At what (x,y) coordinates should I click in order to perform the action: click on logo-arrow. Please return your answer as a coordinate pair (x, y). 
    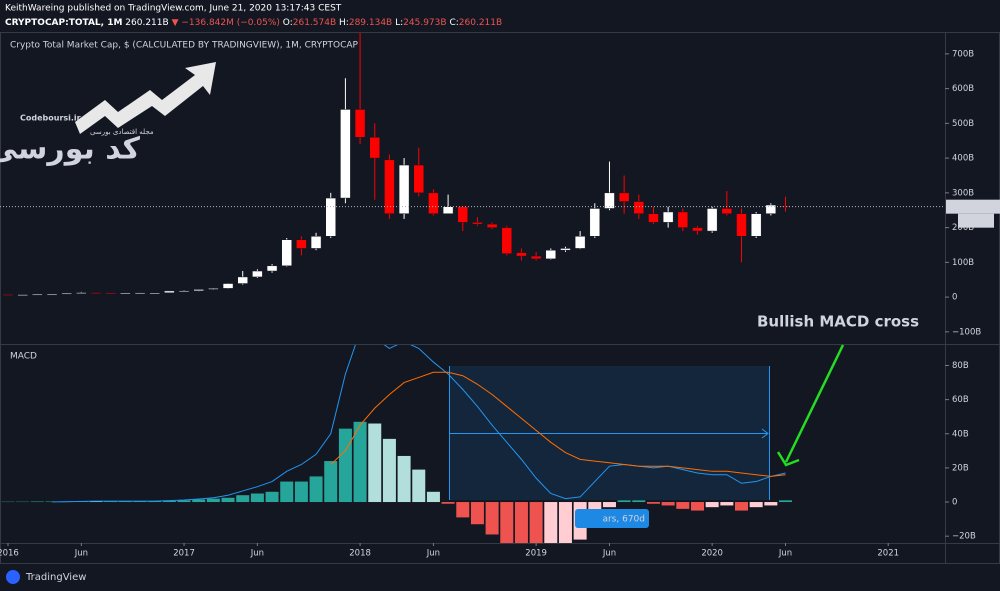
    Looking at the image, I should click on (145, 98).